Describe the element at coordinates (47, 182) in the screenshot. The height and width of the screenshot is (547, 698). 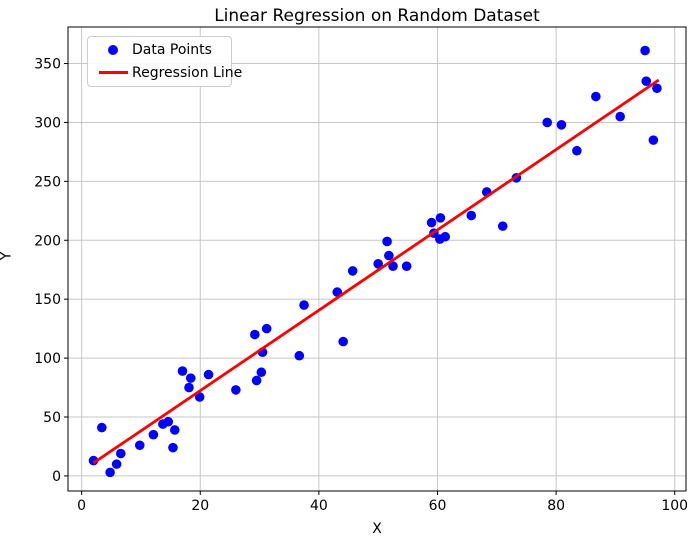
I see `y-tick-label: 250` at that location.